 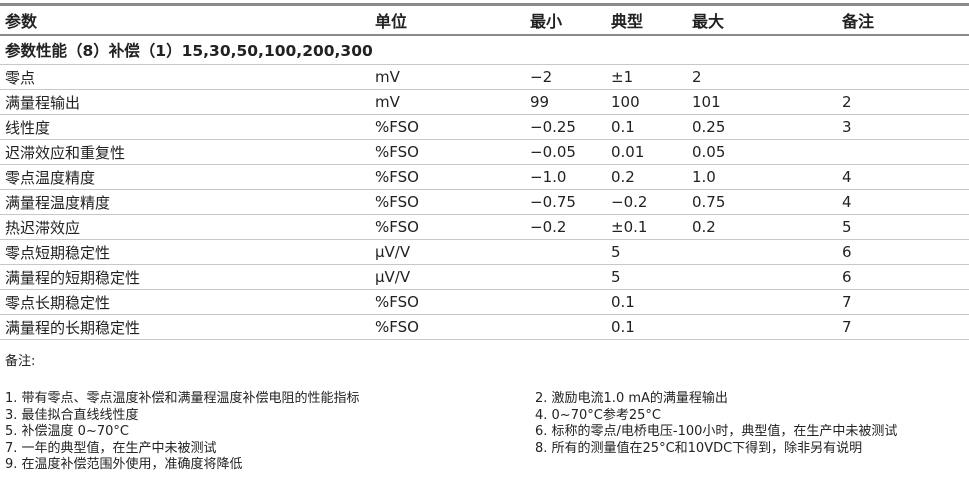 I want to click on cell-typ: 100, so click(x=646, y=102).